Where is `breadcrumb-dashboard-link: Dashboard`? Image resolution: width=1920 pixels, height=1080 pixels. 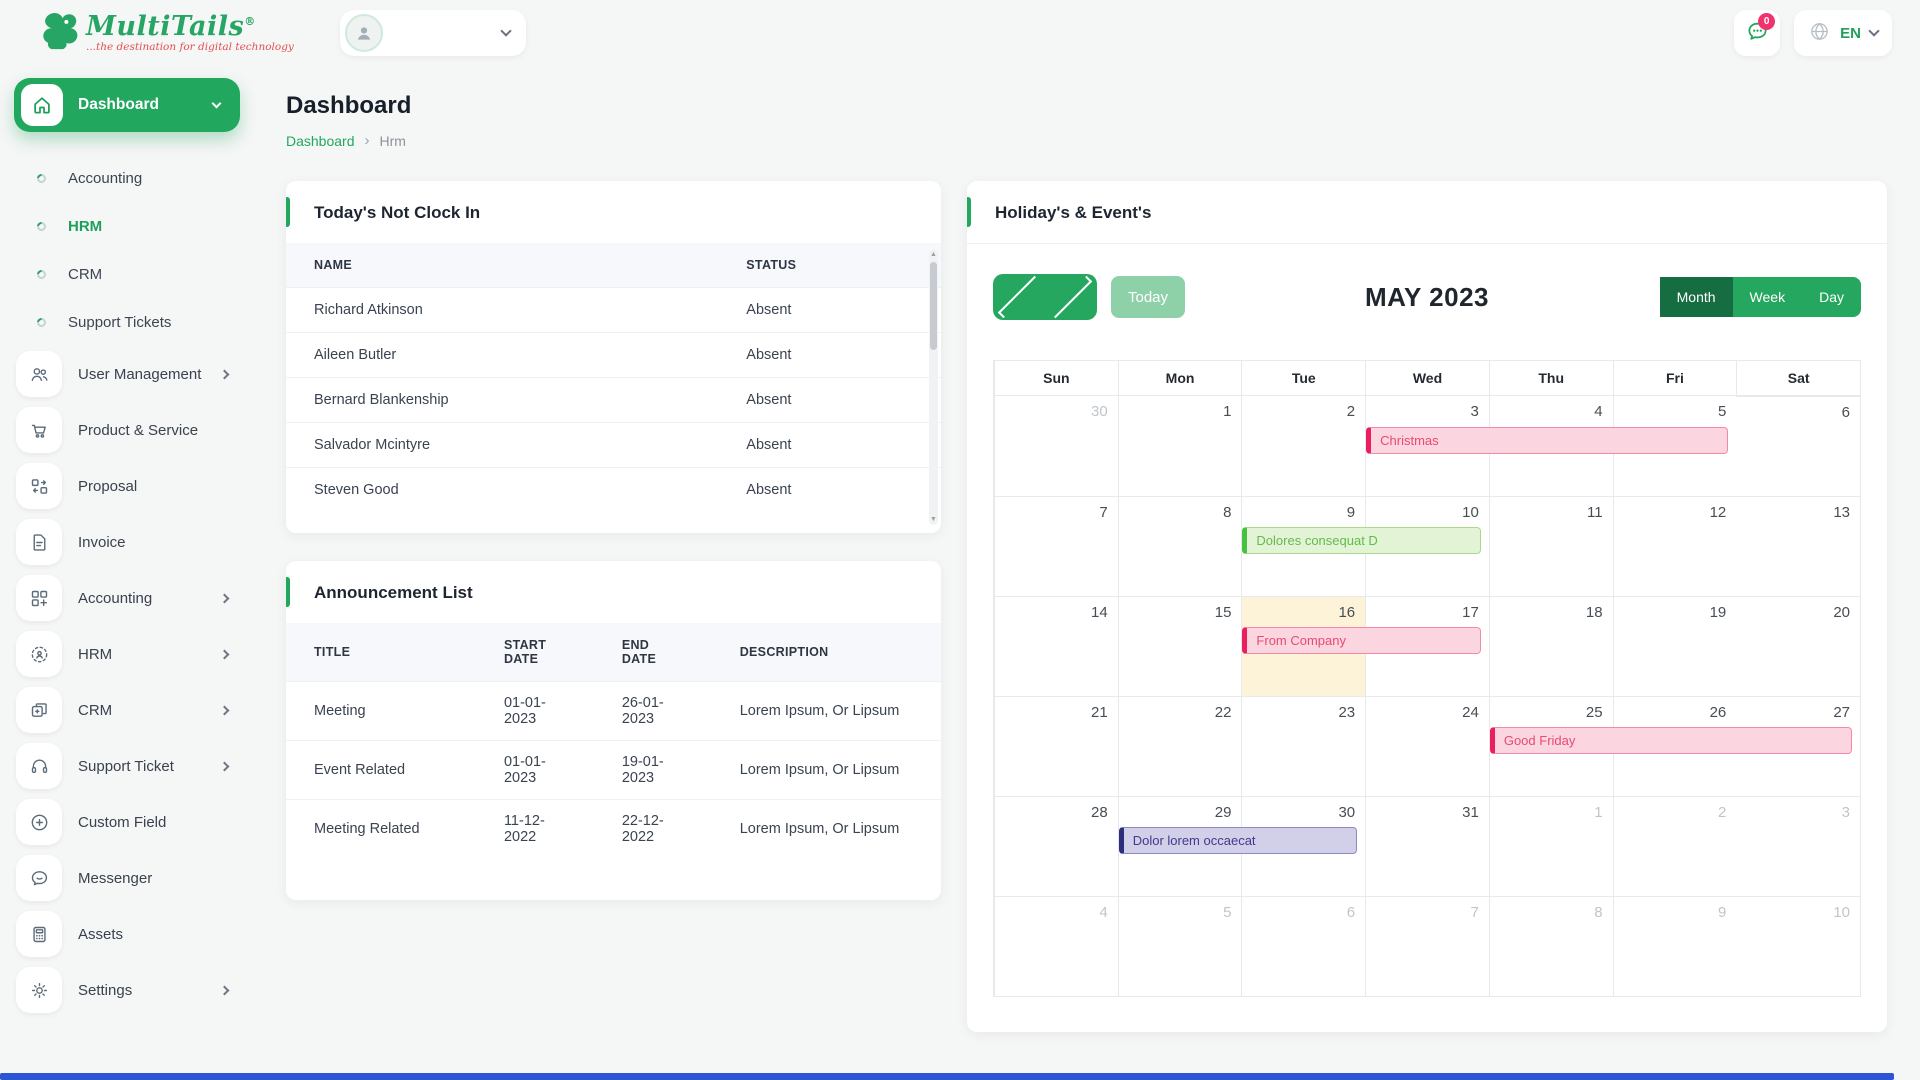
breadcrumb-dashboard-link: Dashboard is located at coordinates (320, 140).